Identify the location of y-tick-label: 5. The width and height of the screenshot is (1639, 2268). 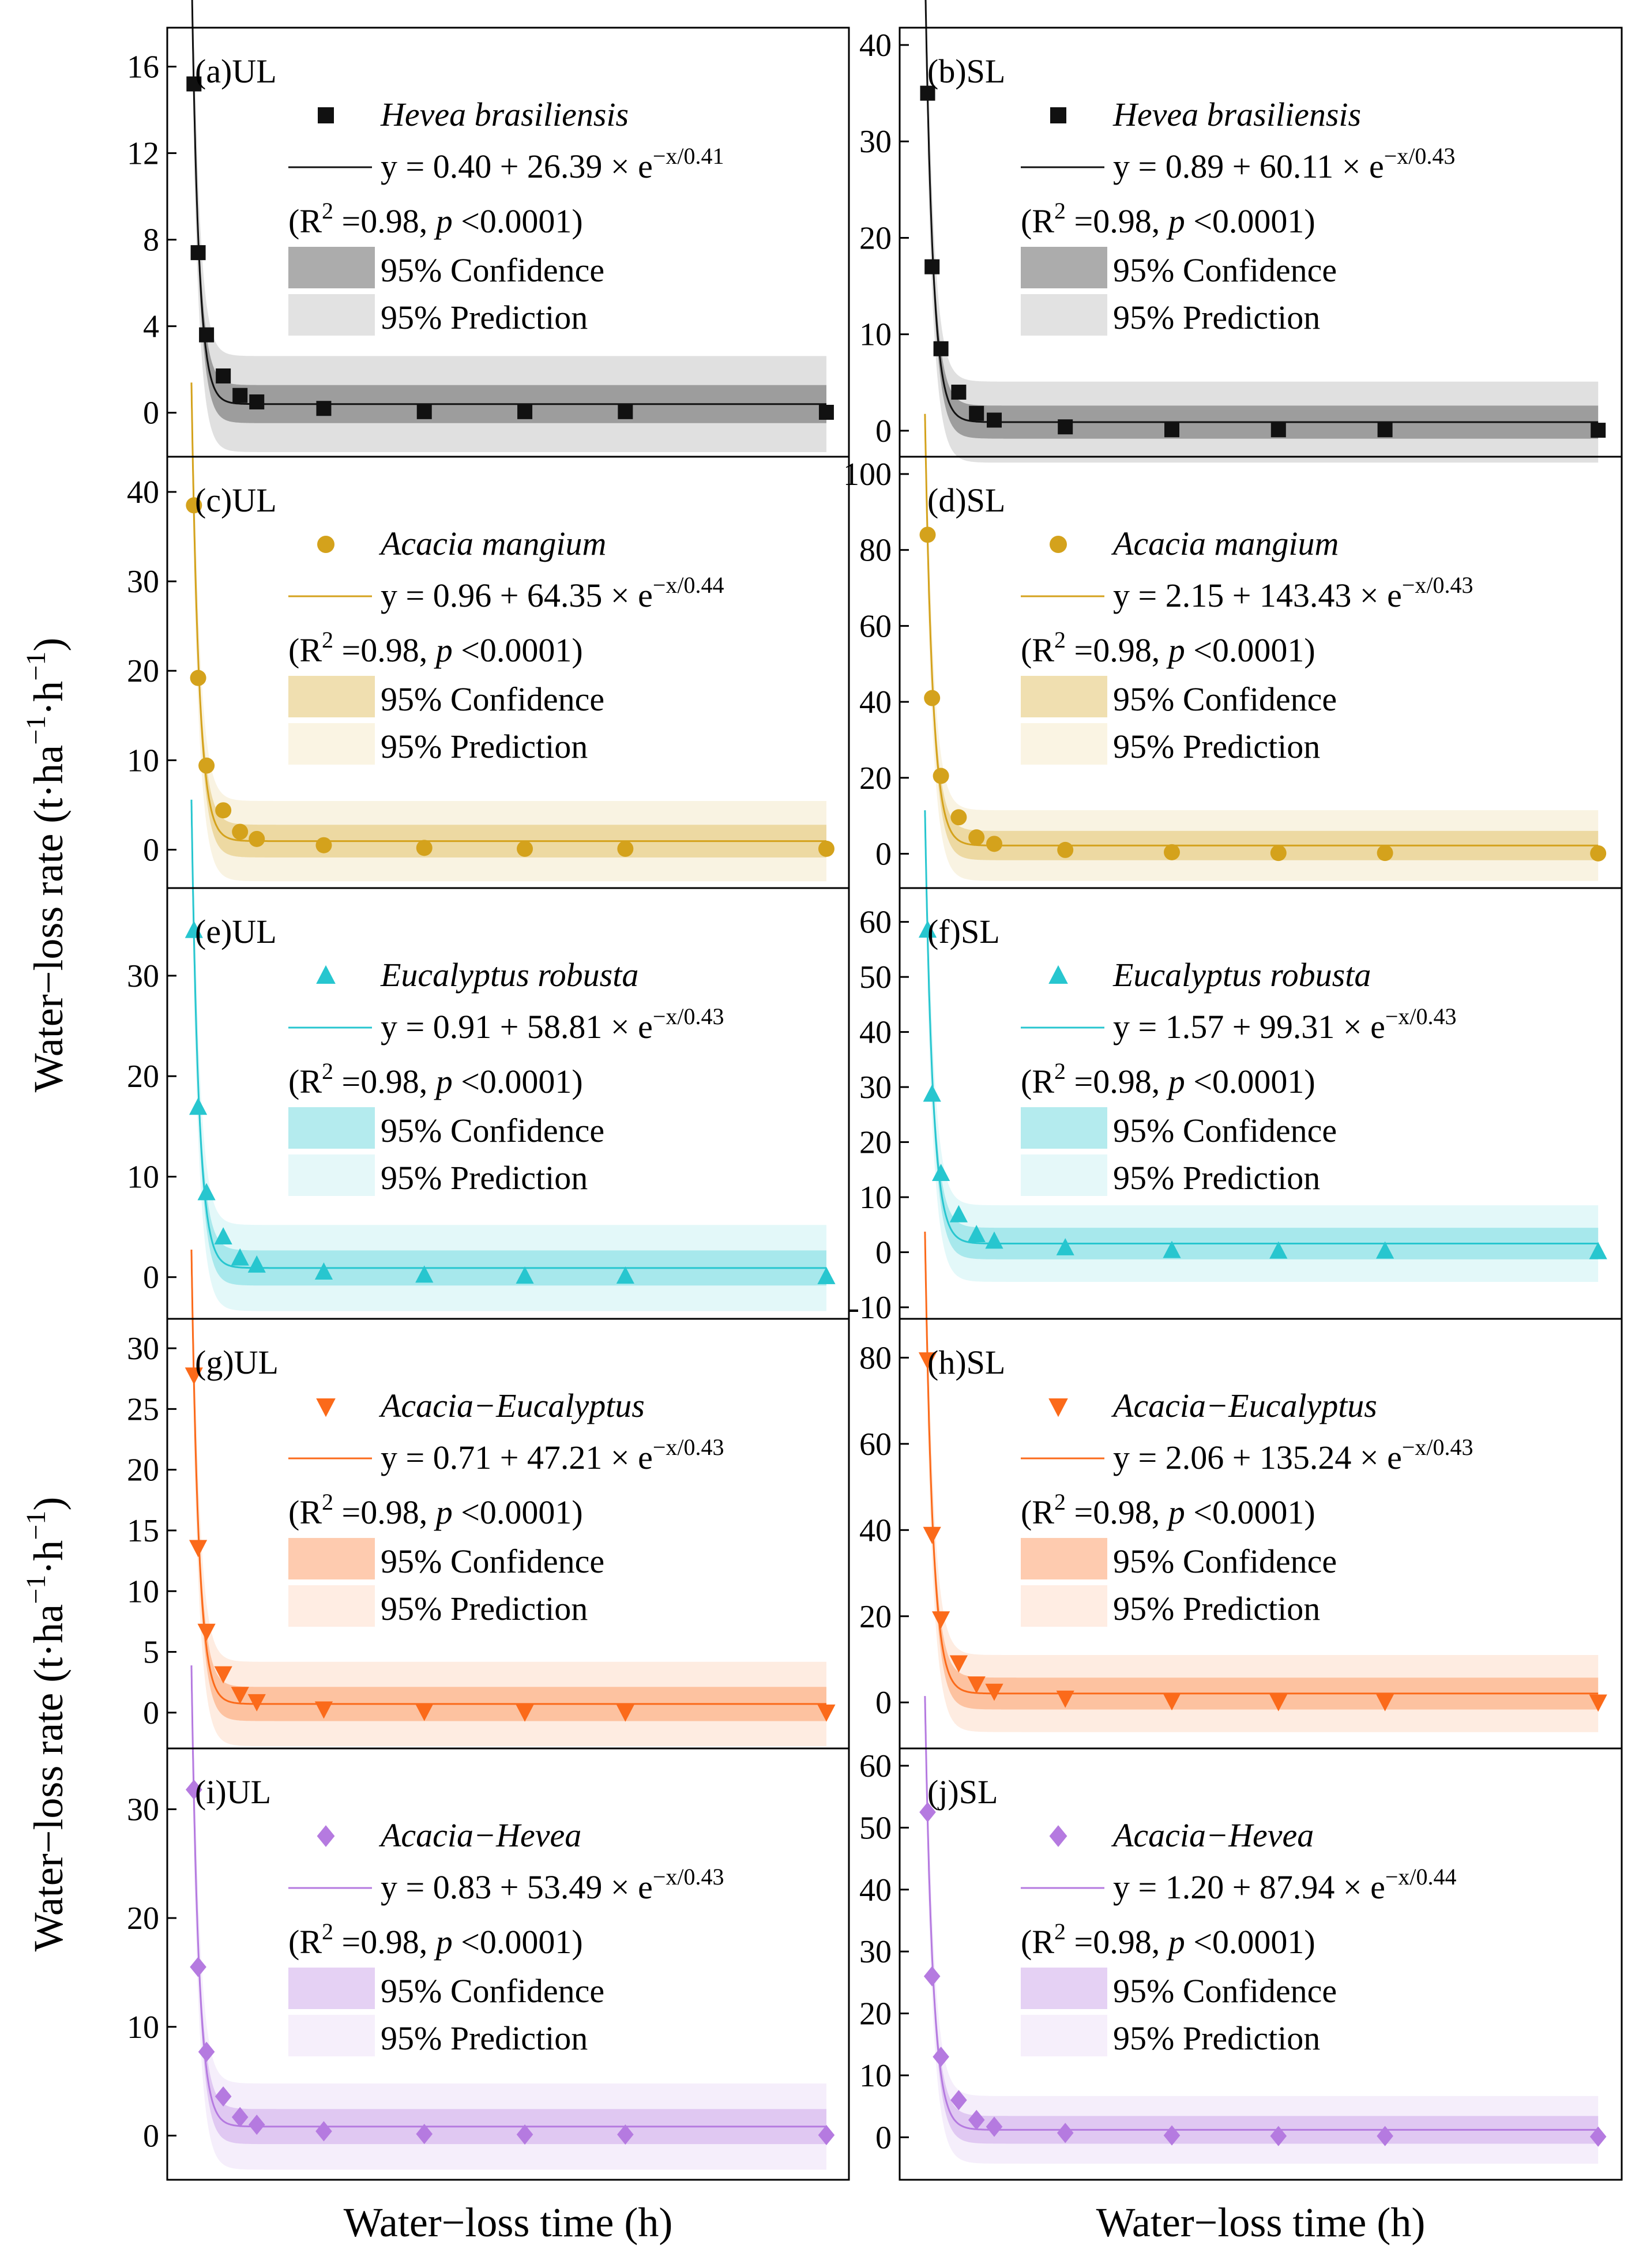
(151, 1653).